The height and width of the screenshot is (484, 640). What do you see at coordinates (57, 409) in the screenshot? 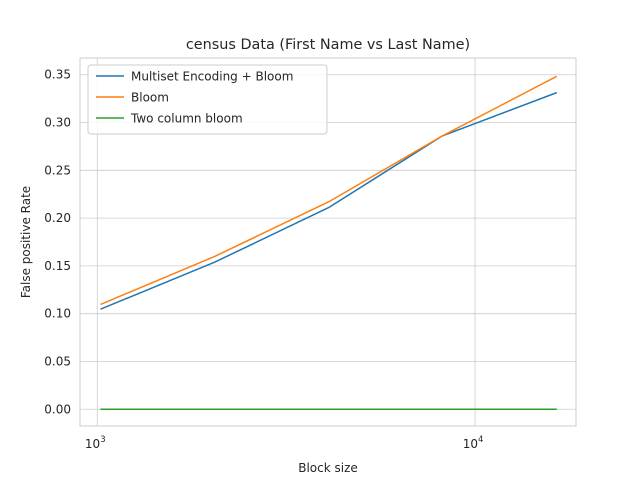
I see `y-tick-label: 0.00` at bounding box center [57, 409].